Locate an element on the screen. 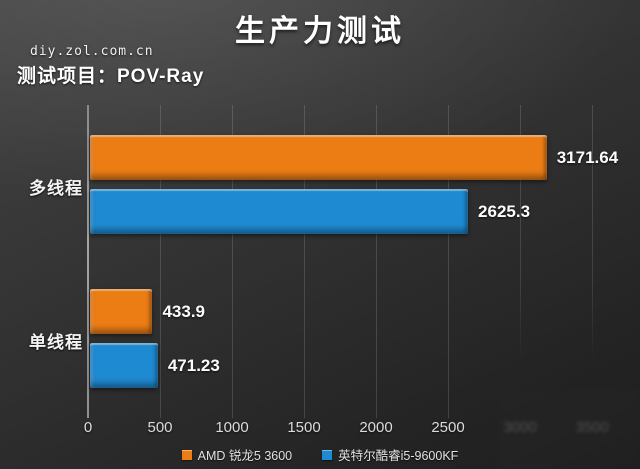 The height and width of the screenshot is (469, 640). x-tick-label: 500 is located at coordinates (160, 427).